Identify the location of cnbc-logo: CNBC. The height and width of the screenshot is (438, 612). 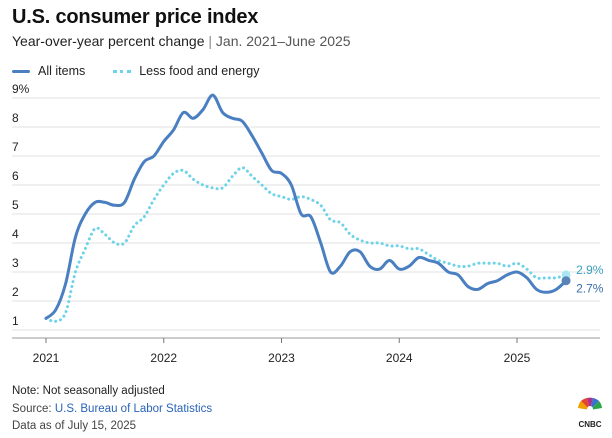
(590, 413).